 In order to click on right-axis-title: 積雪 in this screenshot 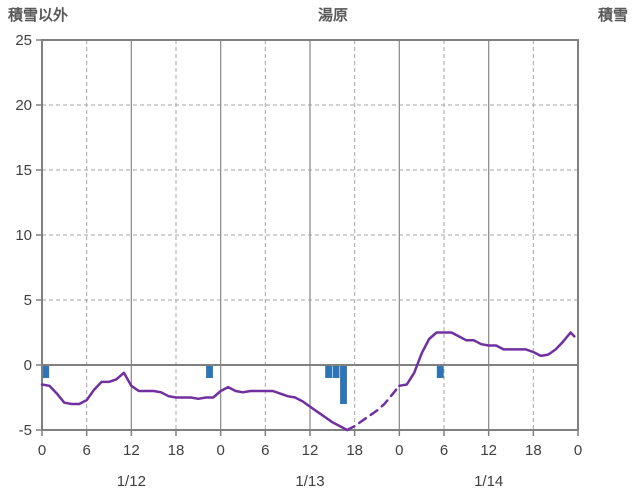, I will do `click(612, 15)`.